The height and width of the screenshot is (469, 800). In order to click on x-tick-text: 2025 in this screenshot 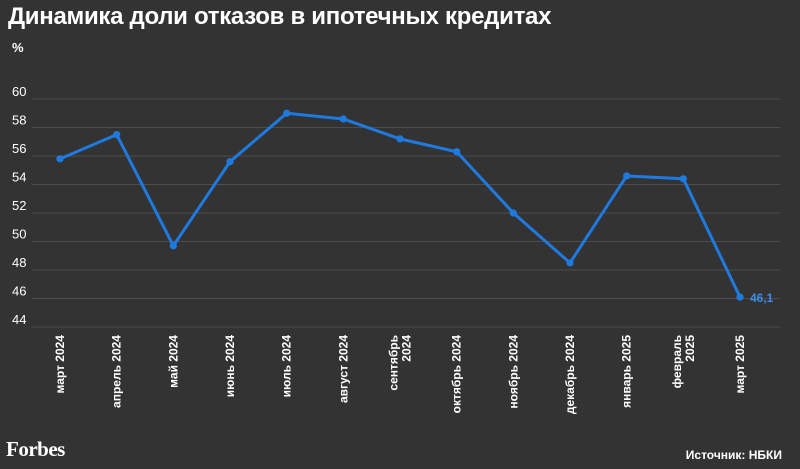, I will do `click(690, 348)`.